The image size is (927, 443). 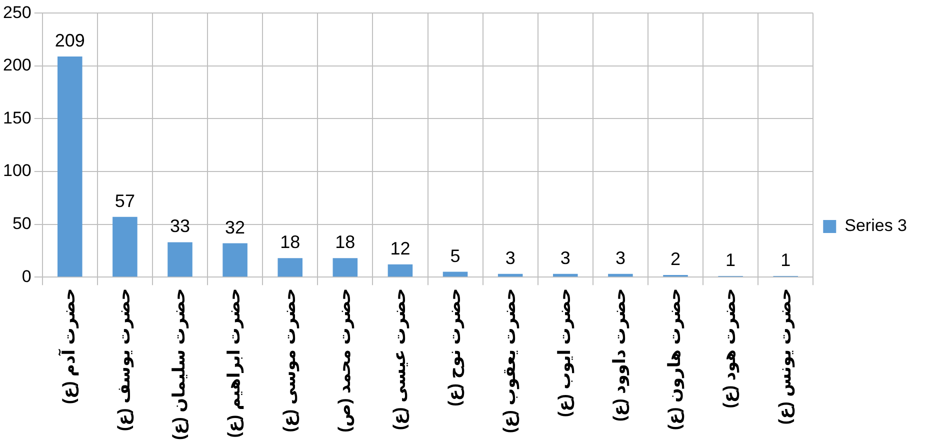 What do you see at coordinates (675, 258) in the screenshot?
I see `data-label: 2` at bounding box center [675, 258].